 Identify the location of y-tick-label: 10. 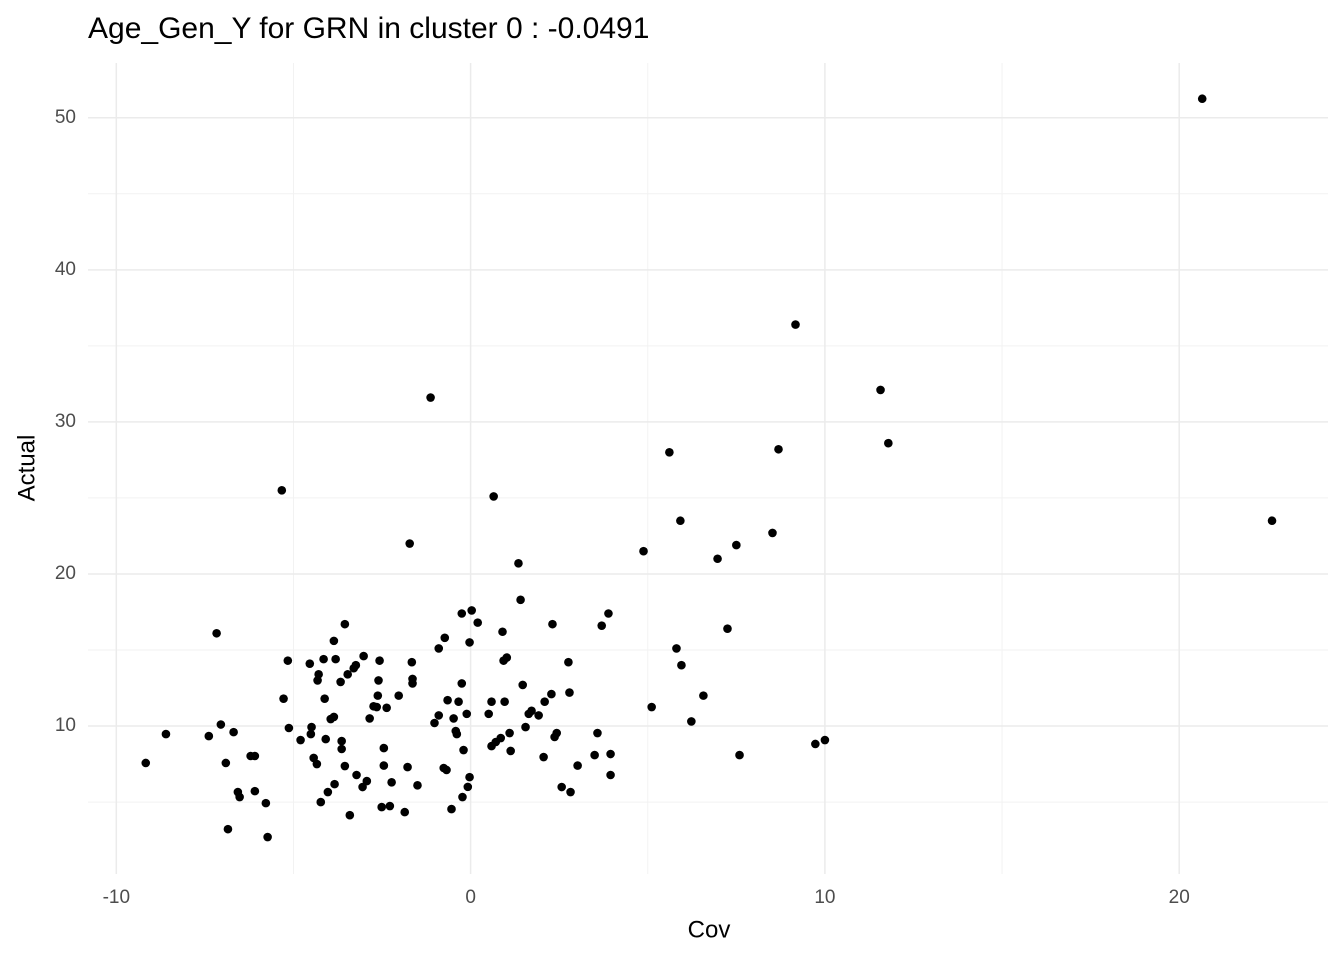
(65, 725).